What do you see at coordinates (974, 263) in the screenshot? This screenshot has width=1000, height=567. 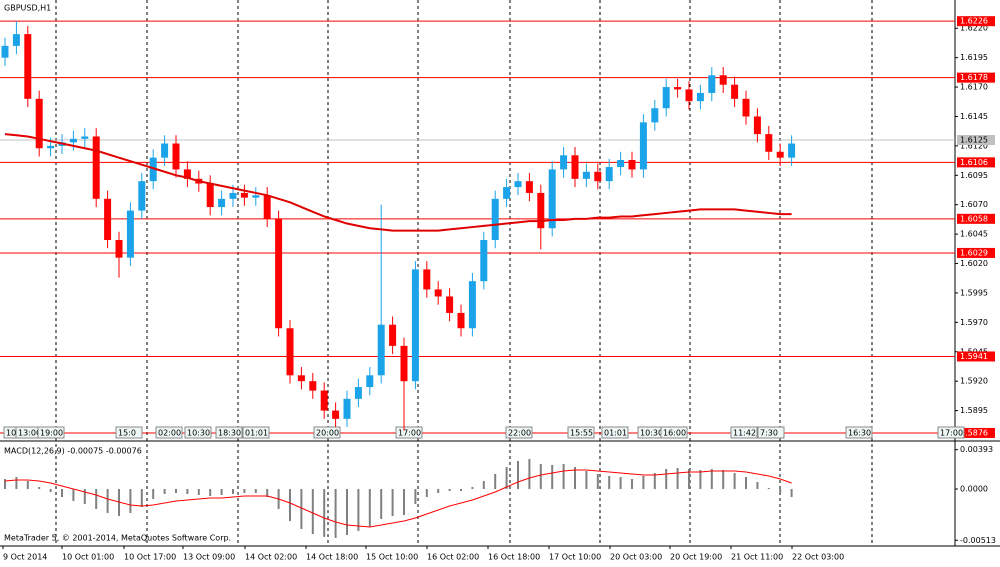 I see `y-tick-label: 1.6020` at bounding box center [974, 263].